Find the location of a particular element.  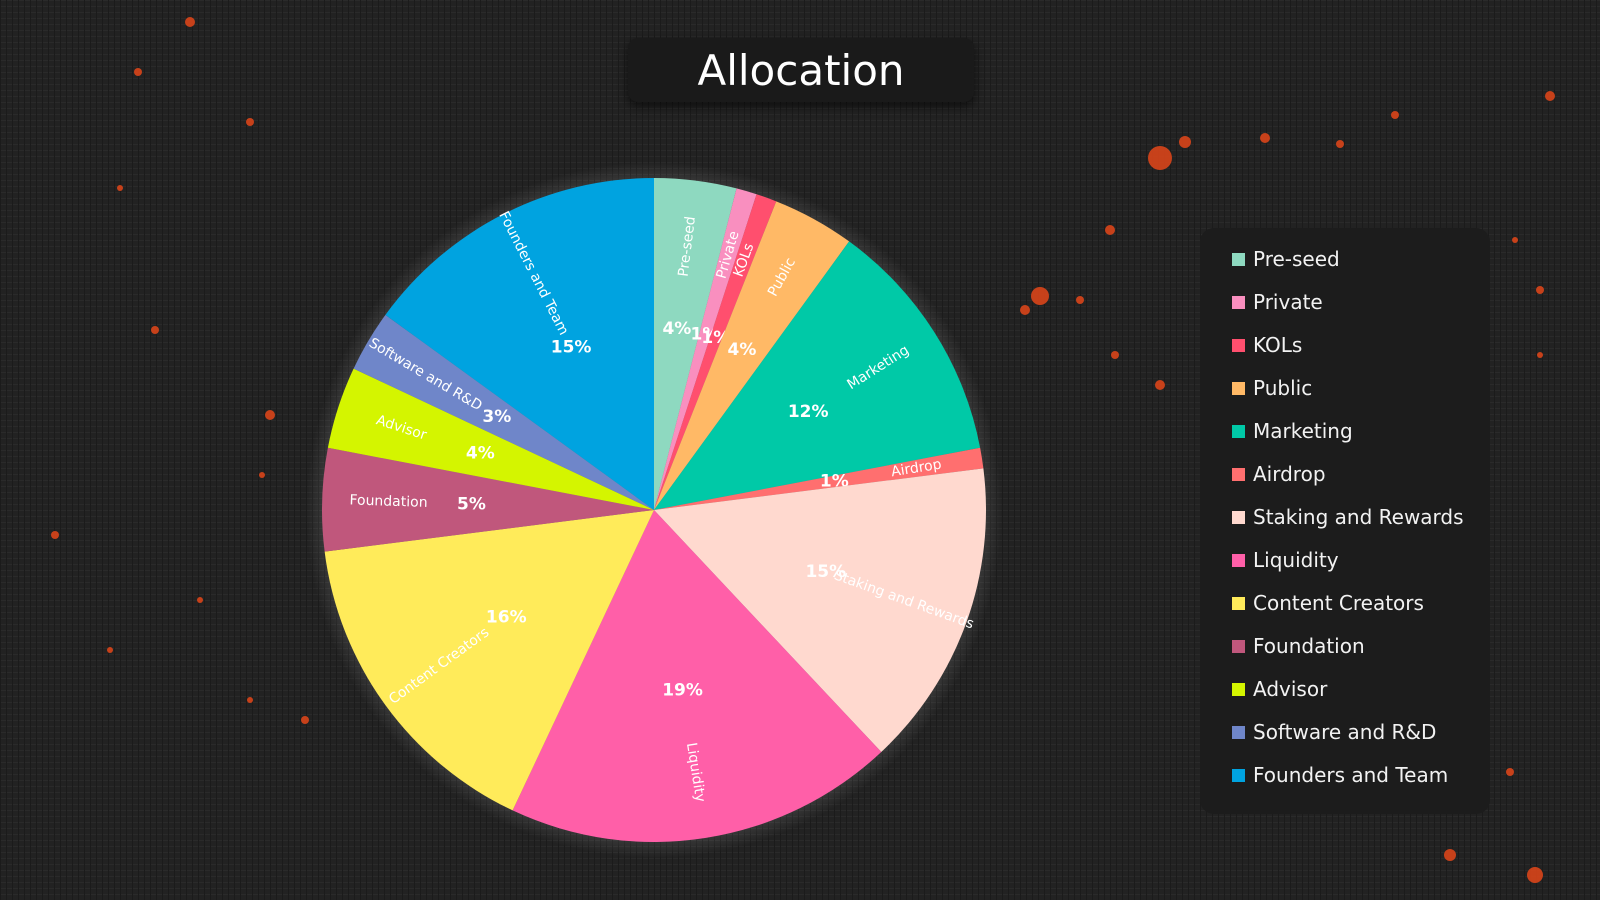

legend-label: Founders and Team is located at coordinates (1351, 775).